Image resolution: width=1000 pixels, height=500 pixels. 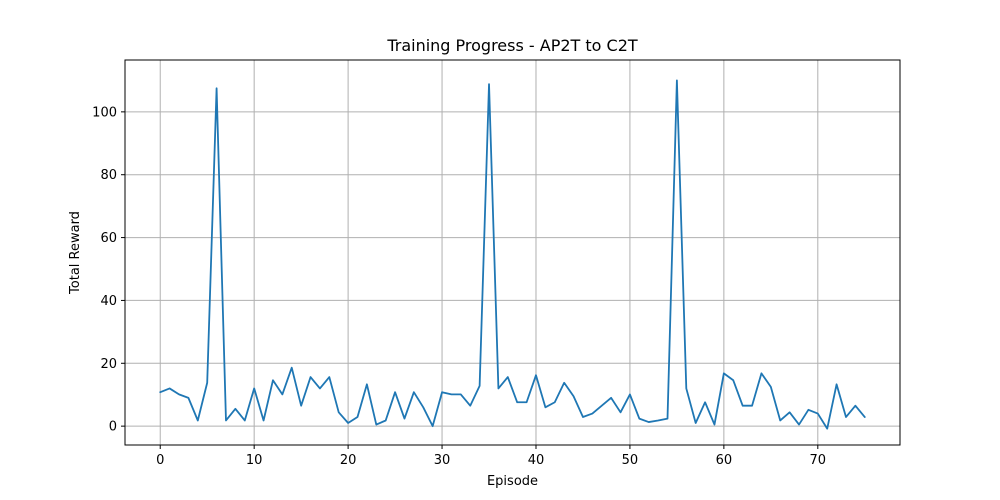 I want to click on x-tick-label: 0, so click(x=160, y=460).